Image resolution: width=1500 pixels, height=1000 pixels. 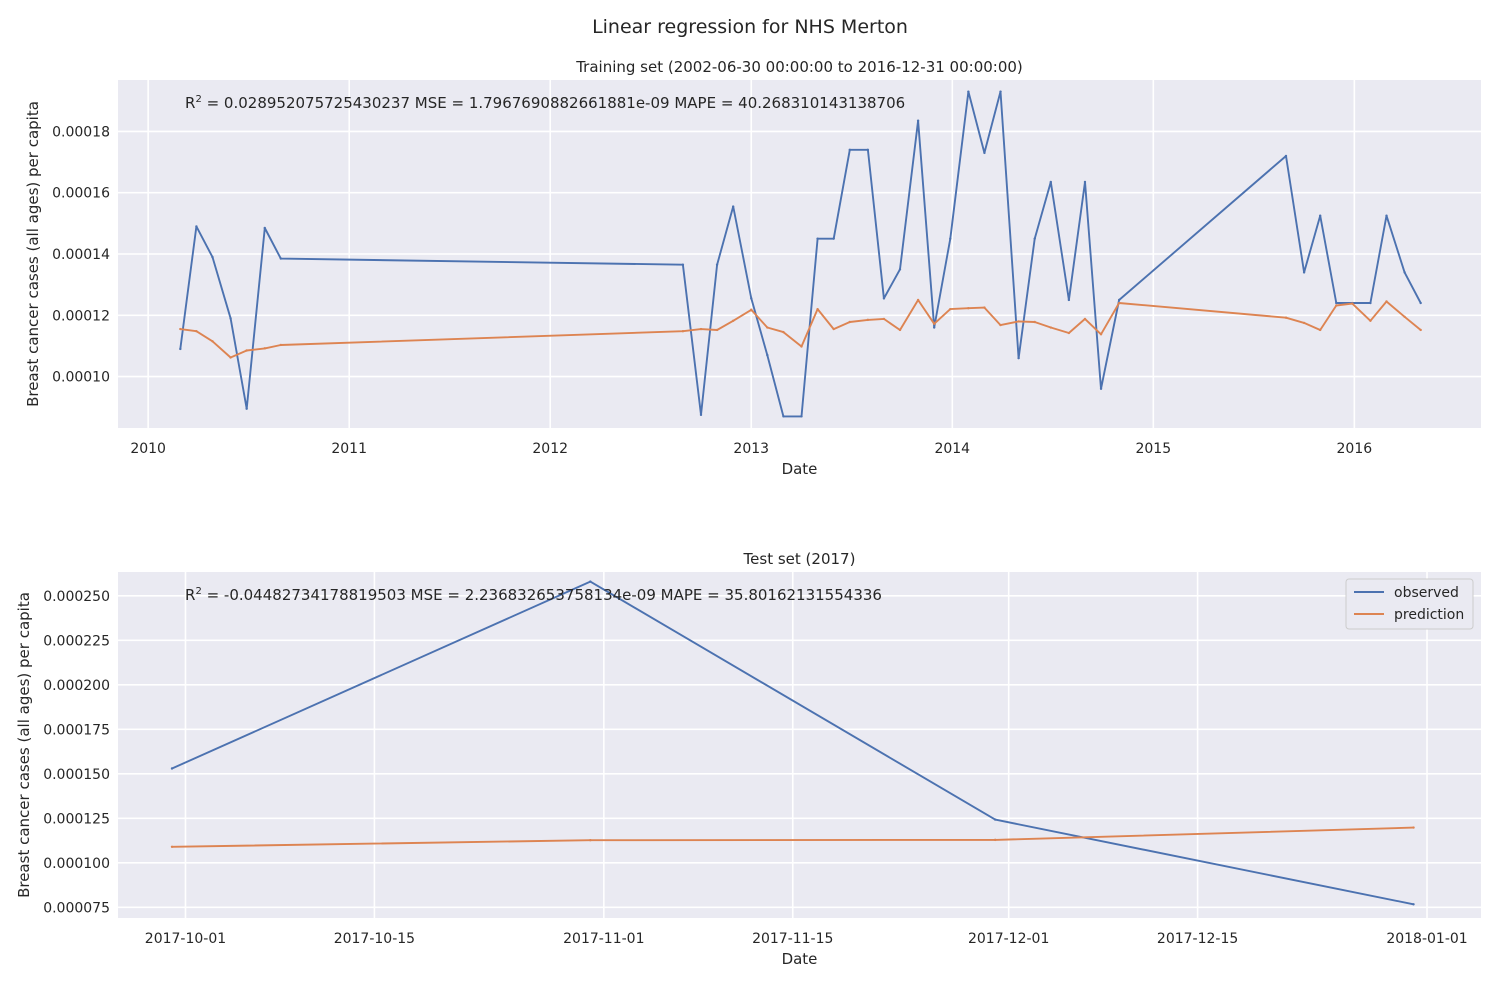 What do you see at coordinates (1429, 615) in the screenshot?
I see `legend-label-prediction: prediction` at bounding box center [1429, 615].